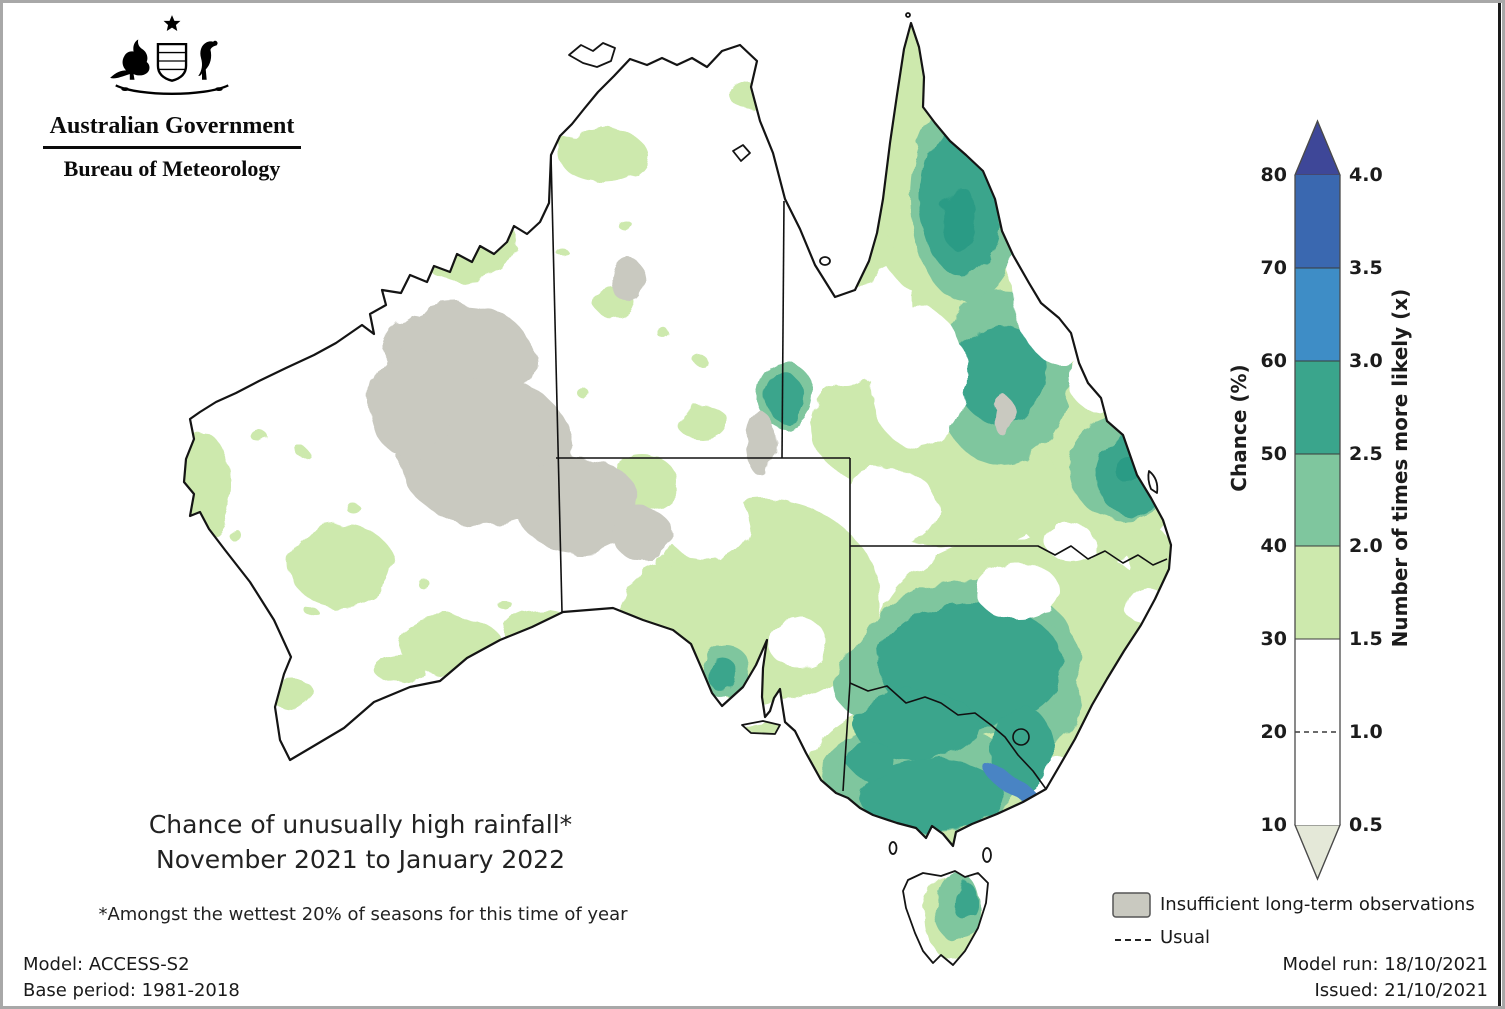 The image size is (1505, 1009). I want to click on map-title-line1: Chance of unusually high rainfall*, so click(360, 824).